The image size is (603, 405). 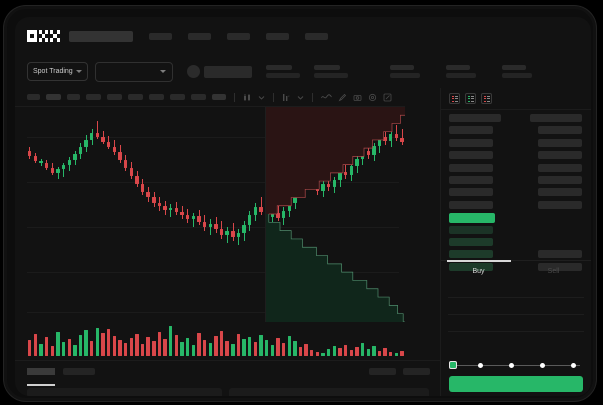 What do you see at coordinates (216, 339) in the screenshot?
I see `volume-series` at bounding box center [216, 339].